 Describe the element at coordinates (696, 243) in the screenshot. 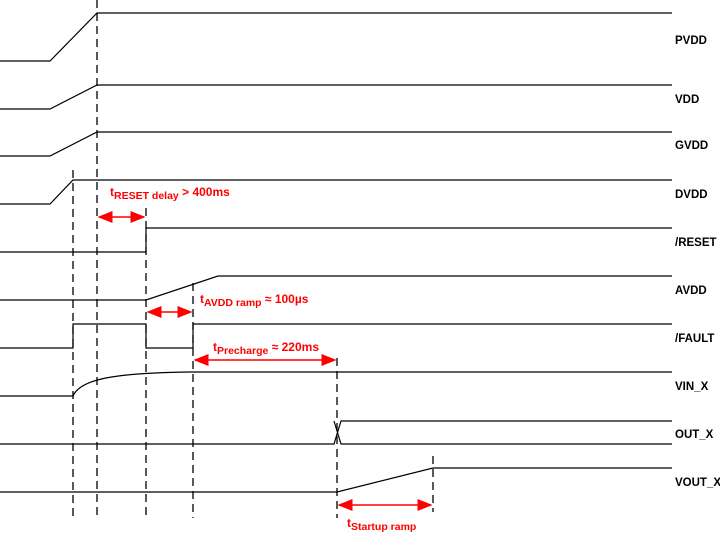

I see `signal-label-reset: /RESET` at that location.